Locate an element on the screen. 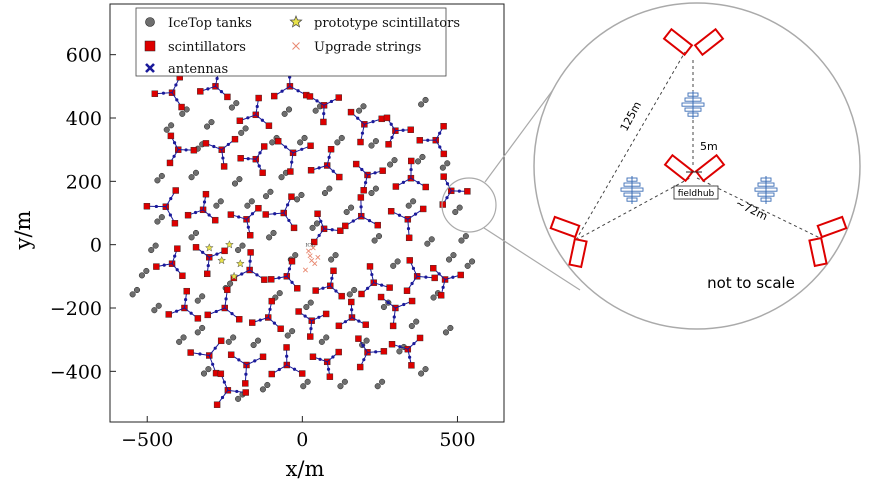 This screenshot has width=869, height=483. connector-bottom is located at coordinates (532, 259).